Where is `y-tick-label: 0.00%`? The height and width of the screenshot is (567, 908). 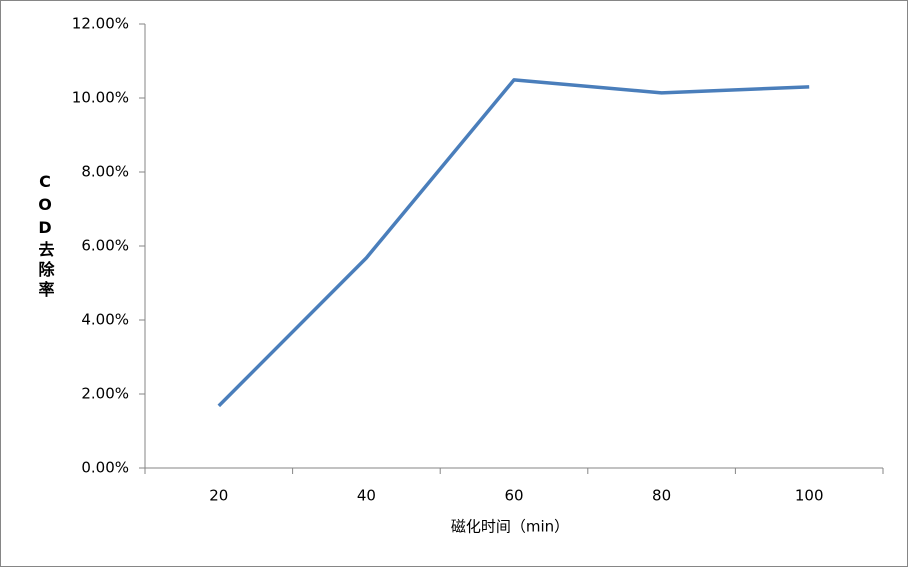 y-tick-label: 0.00% is located at coordinates (105, 468).